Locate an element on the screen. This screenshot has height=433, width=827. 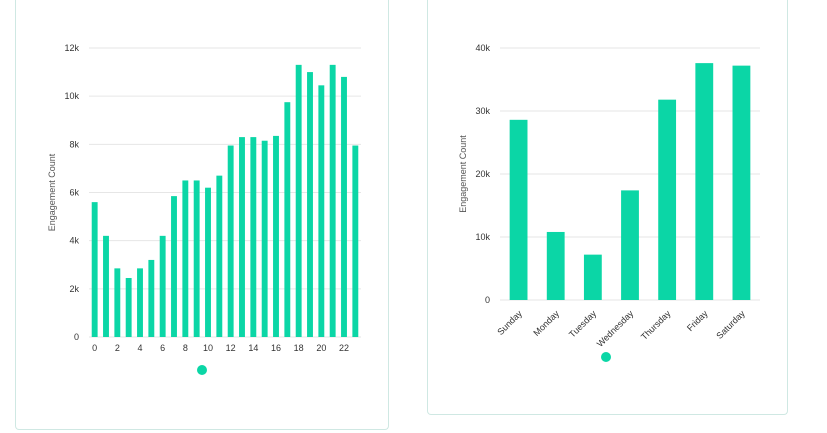
x-tick-label: Monday is located at coordinates (546, 323).